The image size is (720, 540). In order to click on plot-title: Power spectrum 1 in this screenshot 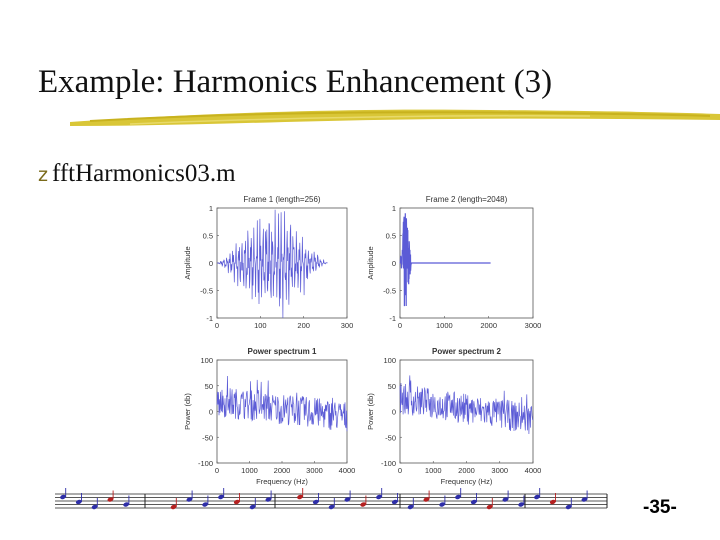, I will do `click(282, 351)`.